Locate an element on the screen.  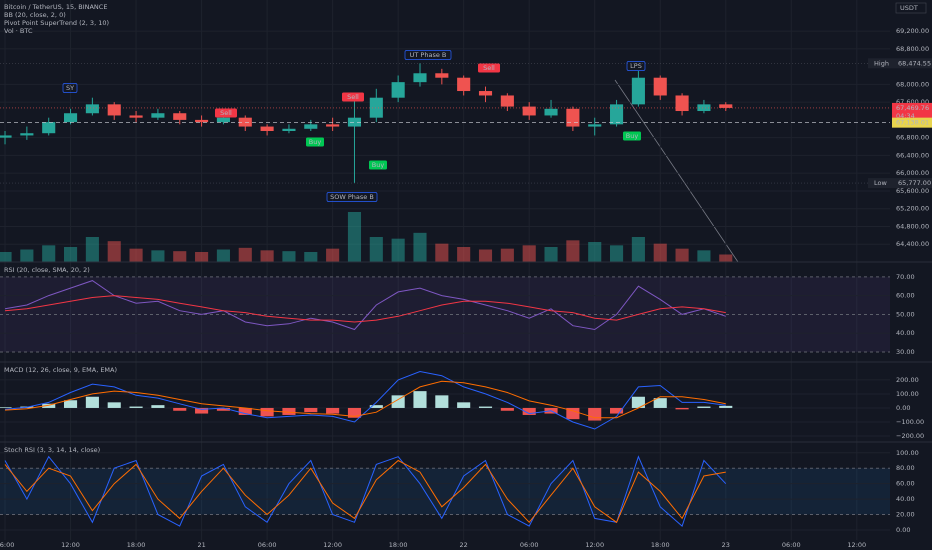
stoch-band is located at coordinates (445, 491).